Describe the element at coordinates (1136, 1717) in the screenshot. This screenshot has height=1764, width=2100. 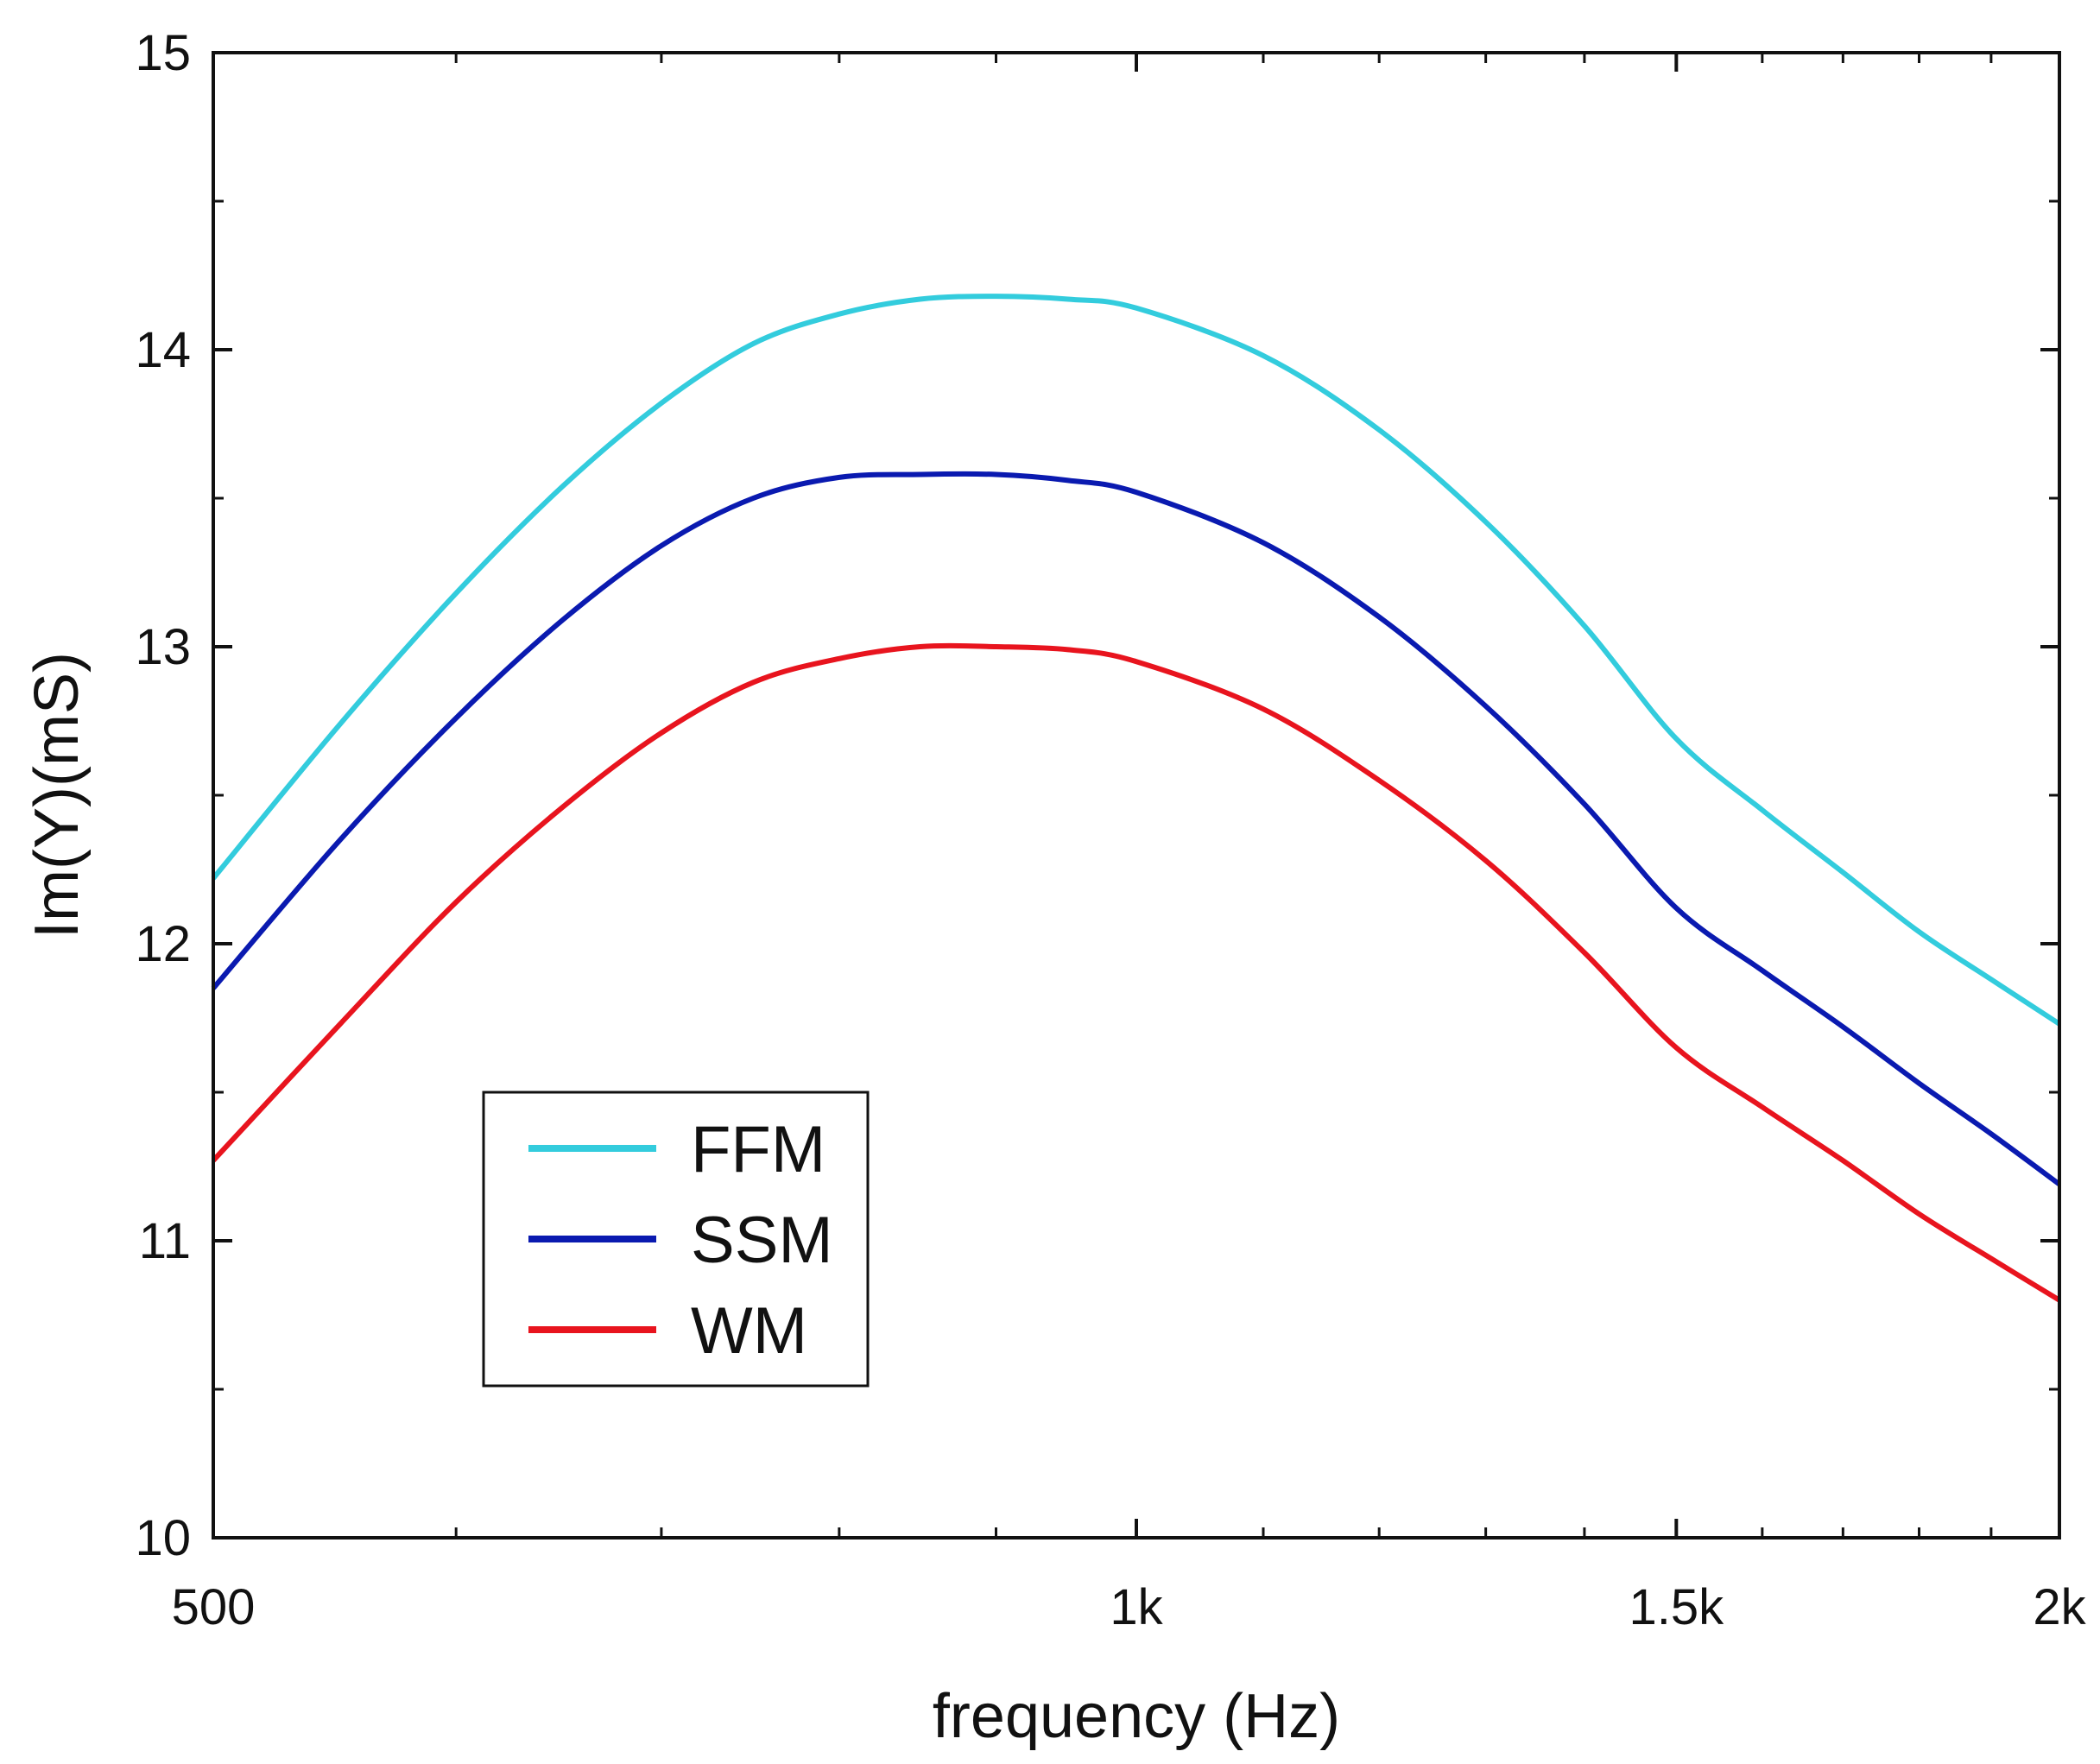
I see `x-axis-title: frequency (Hz)` at that location.